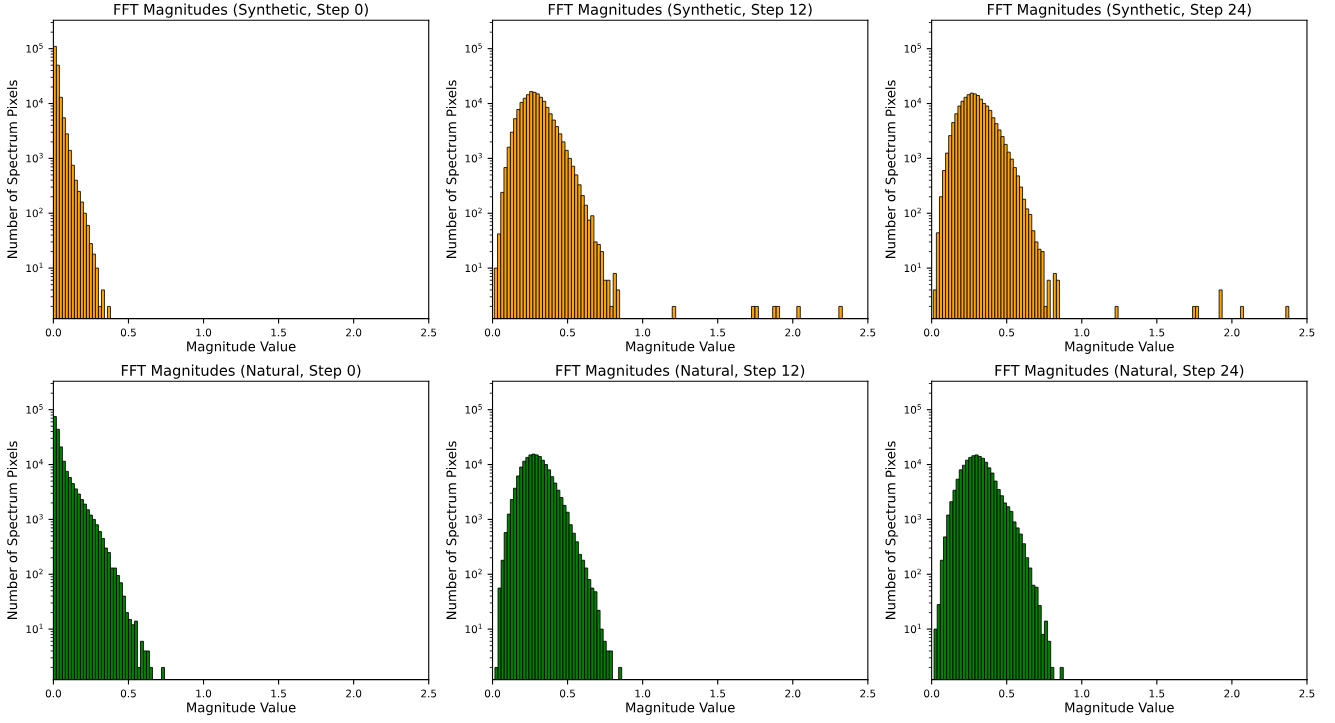 Image resolution: width=1335 pixels, height=723 pixels. I want to click on chart-title: FFT Magnitudes (Synthetic, Step 12), so click(680, 10).